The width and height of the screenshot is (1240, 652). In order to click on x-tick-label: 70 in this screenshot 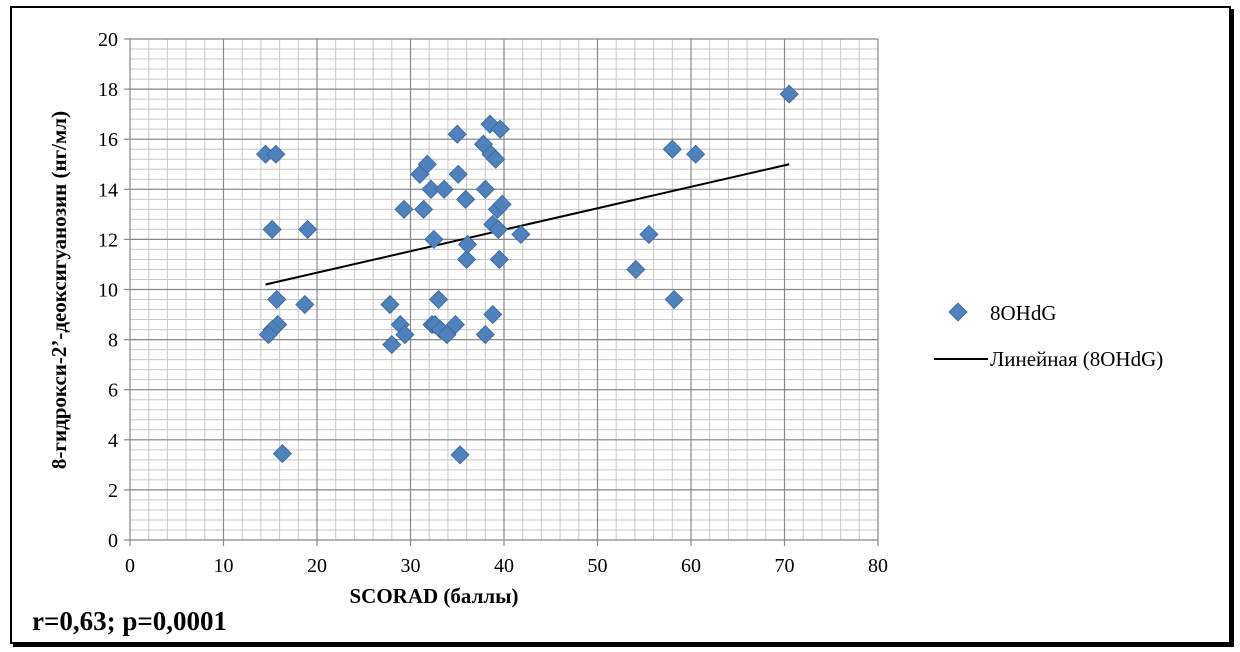, I will do `click(785, 566)`.